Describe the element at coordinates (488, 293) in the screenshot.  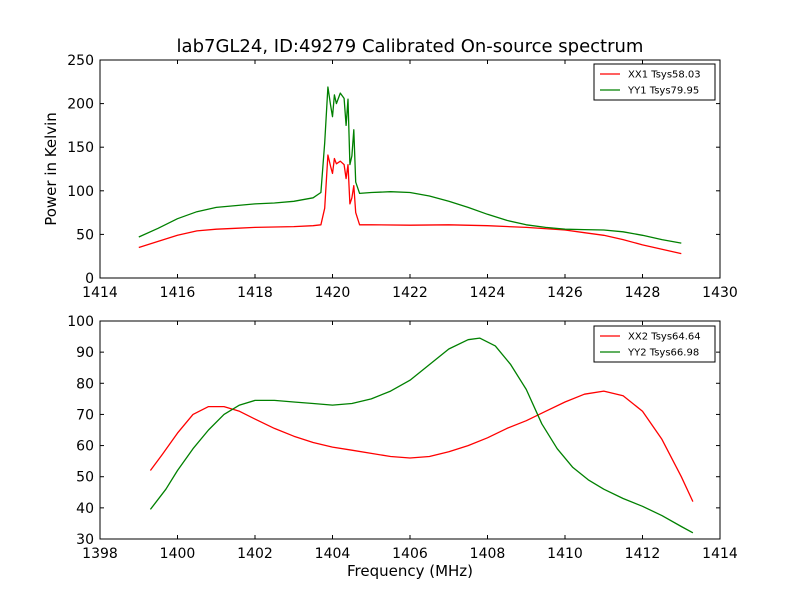
I see `x-tick-label: 1424` at that location.